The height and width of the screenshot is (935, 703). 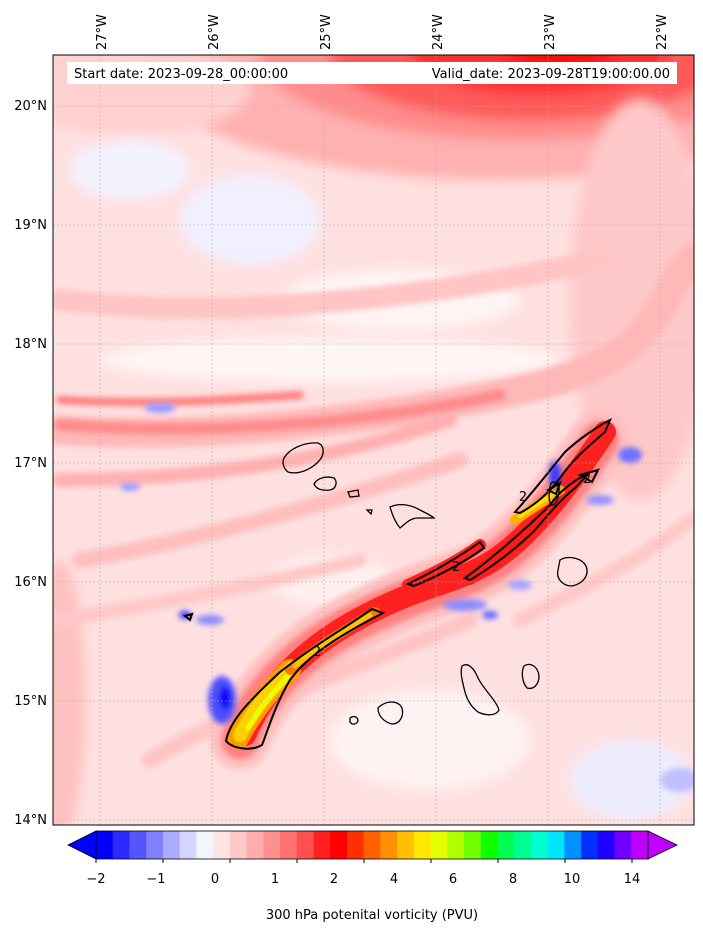 I want to click on lat-label-19n: 19°N, so click(x=30, y=225).